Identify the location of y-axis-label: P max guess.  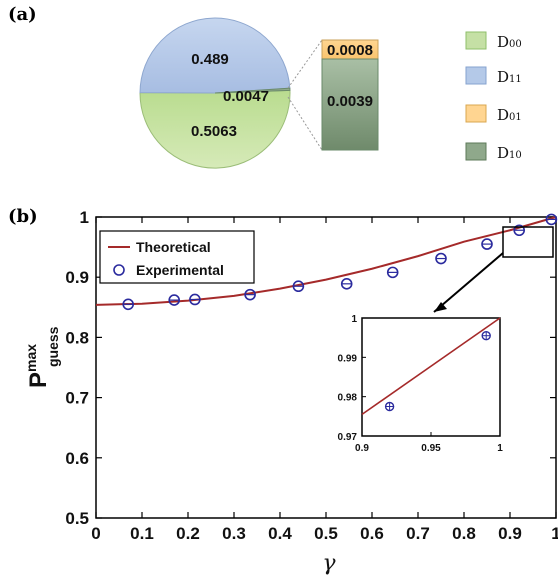
(42, 357).